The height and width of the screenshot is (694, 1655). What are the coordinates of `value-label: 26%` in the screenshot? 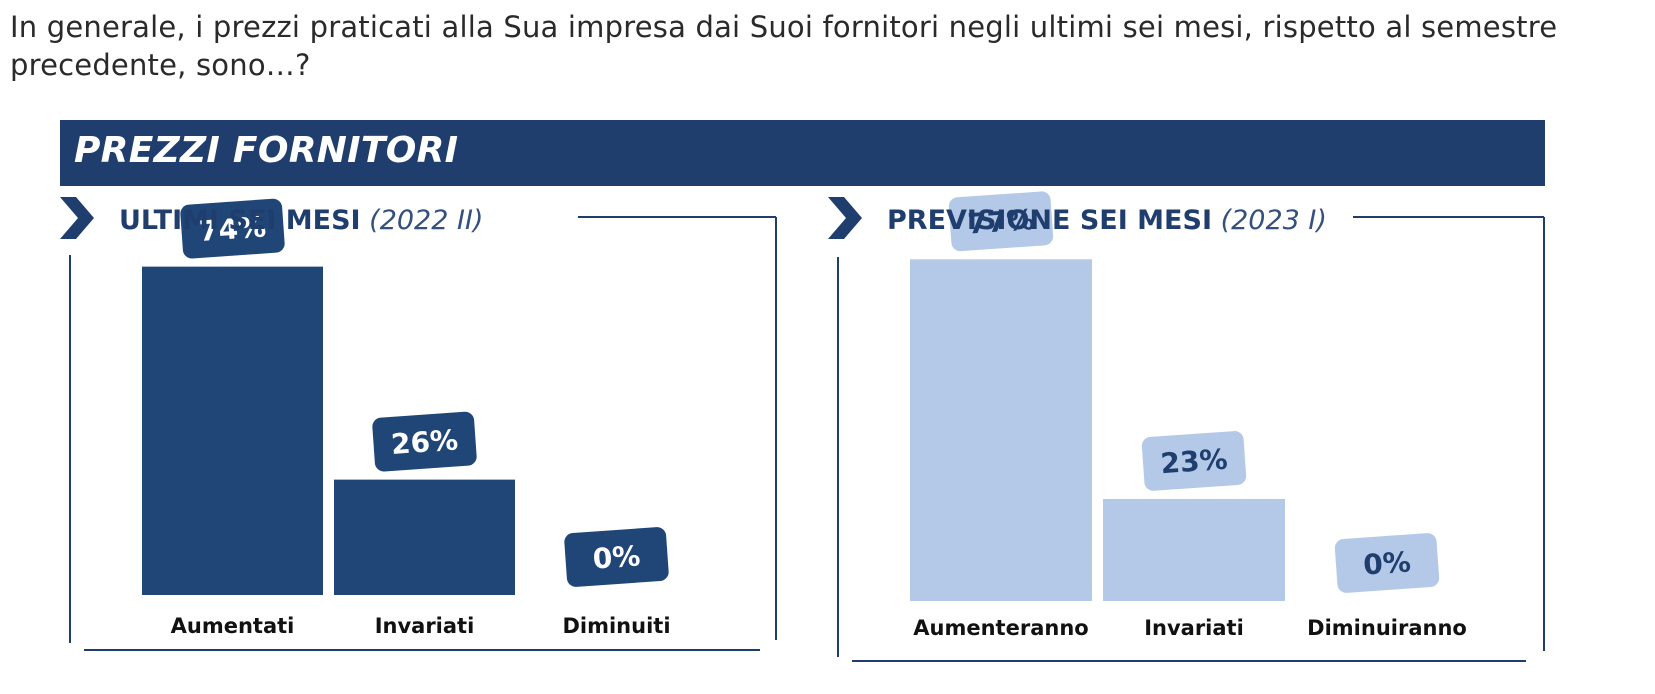 It's located at (424, 442).